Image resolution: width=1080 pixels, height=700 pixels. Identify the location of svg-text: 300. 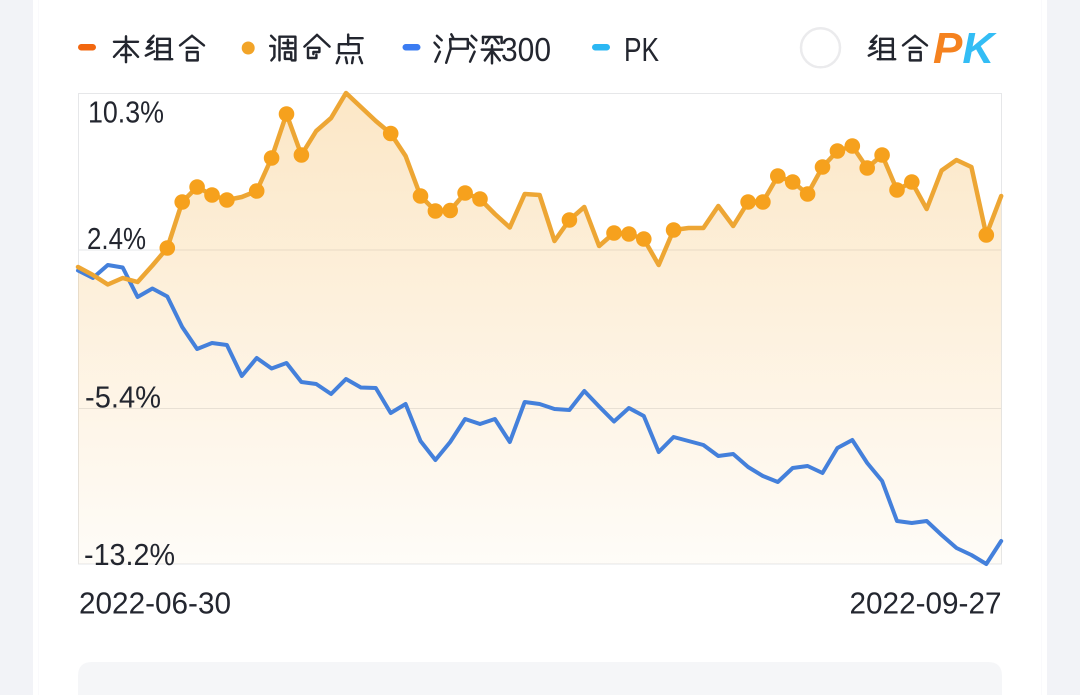
(526, 49).